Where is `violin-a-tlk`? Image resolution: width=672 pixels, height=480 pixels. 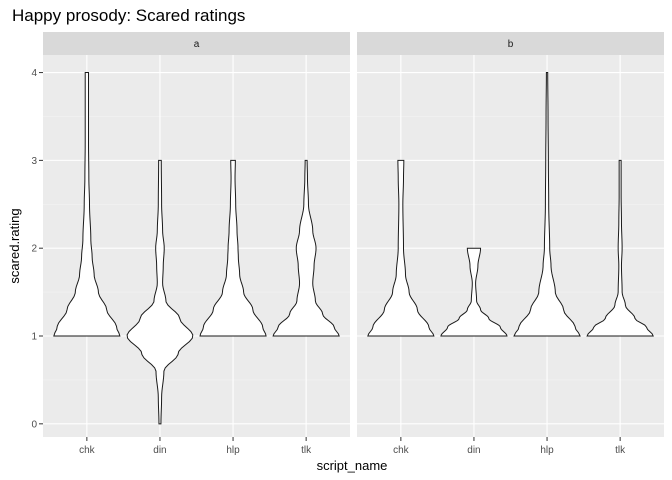 violin-a-tlk is located at coordinates (306, 248).